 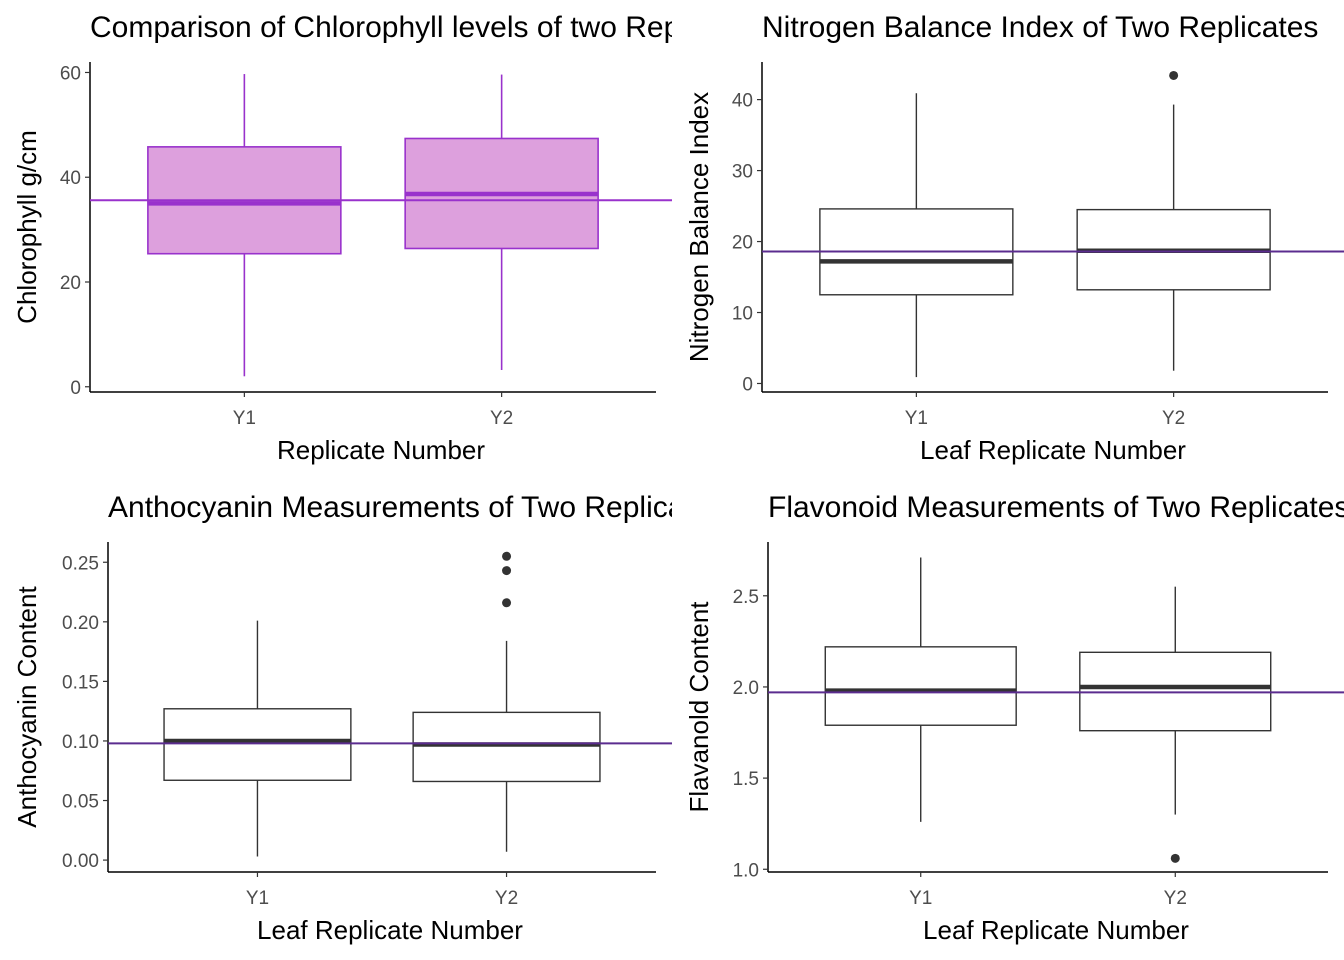 What do you see at coordinates (80, 623) in the screenshot?
I see `y-tick-label: 0.20` at bounding box center [80, 623].